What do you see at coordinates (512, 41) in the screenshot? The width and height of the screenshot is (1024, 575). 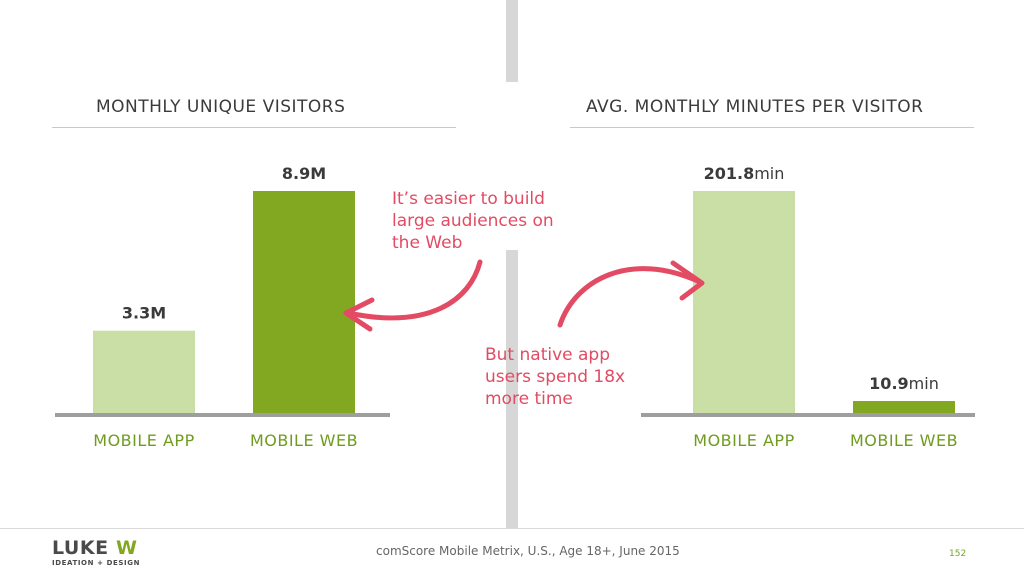 I see `center-divider-top` at bounding box center [512, 41].